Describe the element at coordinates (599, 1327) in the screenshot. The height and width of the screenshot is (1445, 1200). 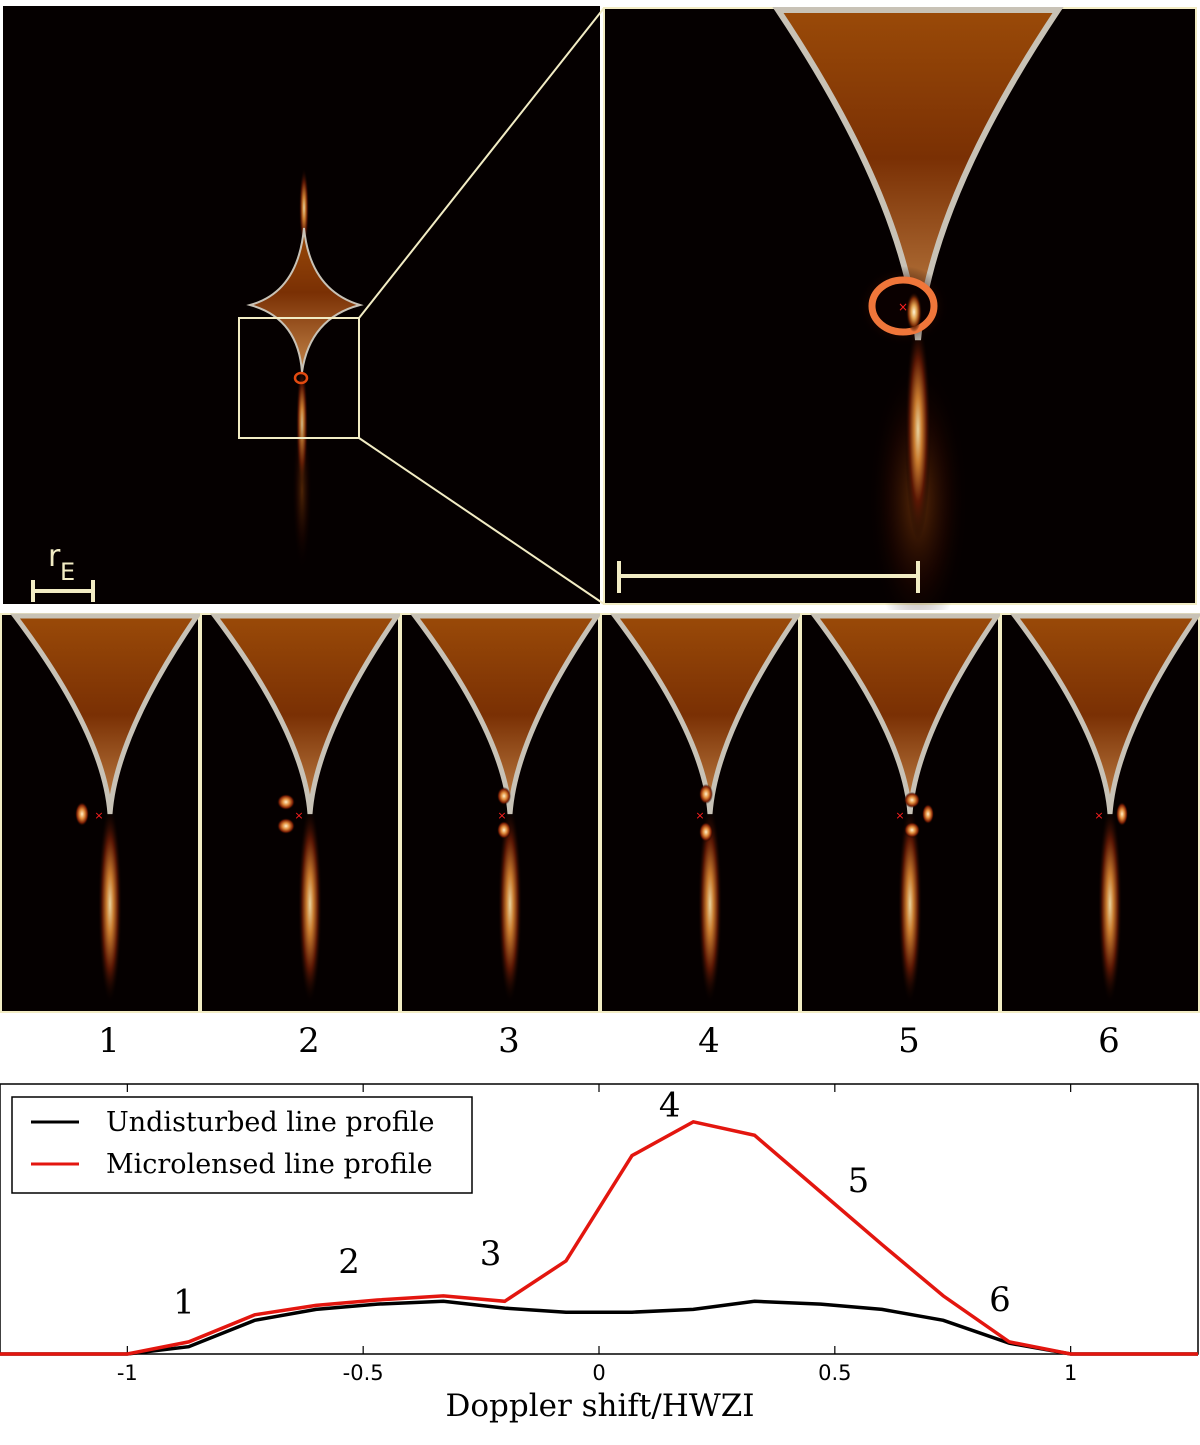
I see `series-undisturbed-line` at that location.